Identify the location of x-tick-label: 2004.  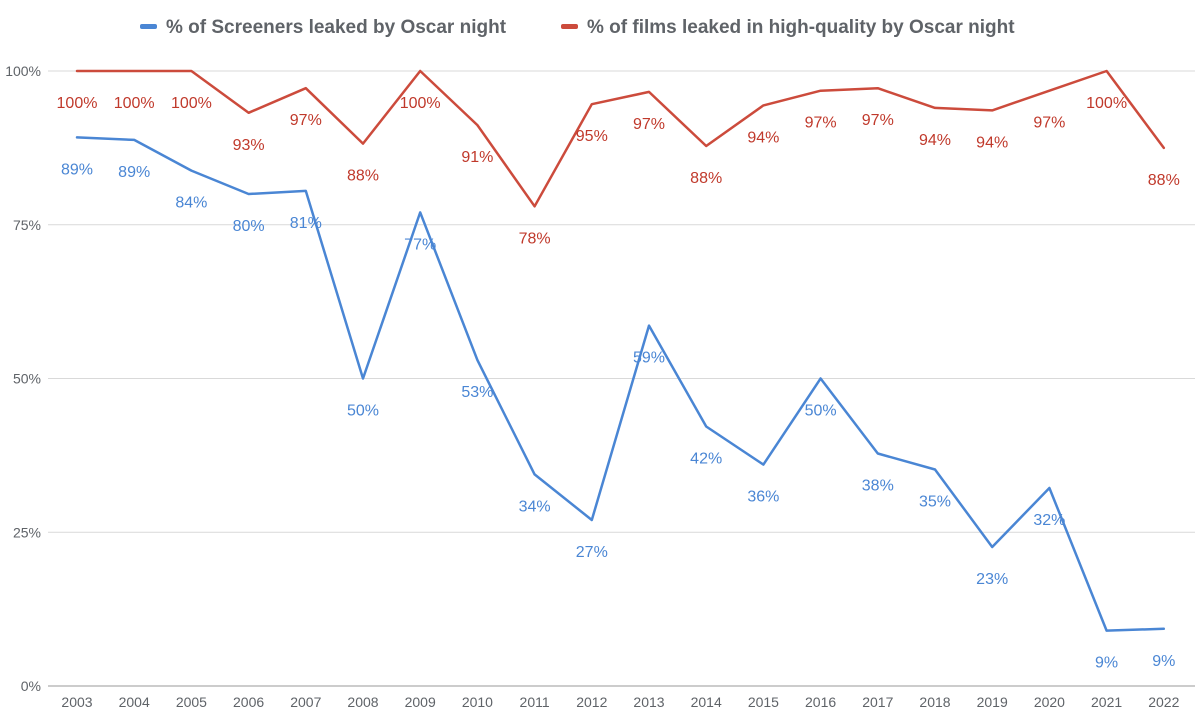
(134, 702).